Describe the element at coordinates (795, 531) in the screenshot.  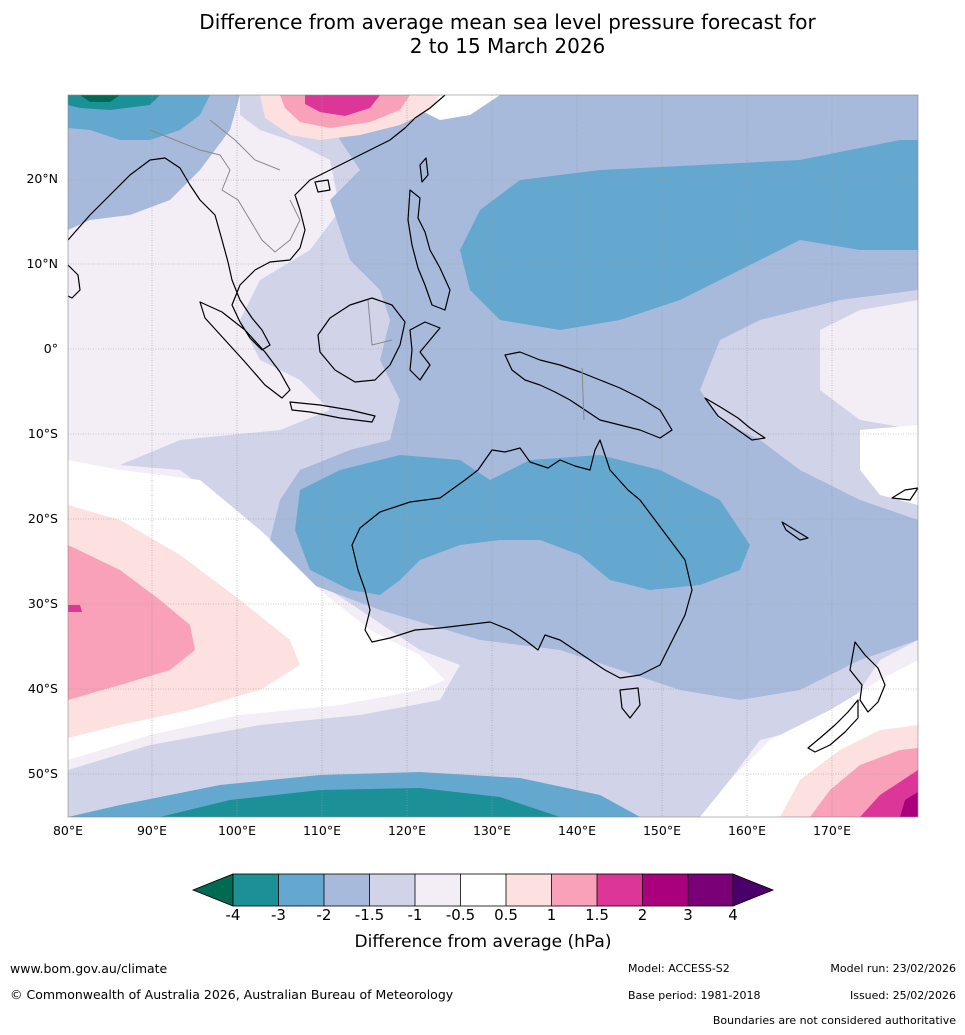
I see `new-caledonia-coastline` at that location.